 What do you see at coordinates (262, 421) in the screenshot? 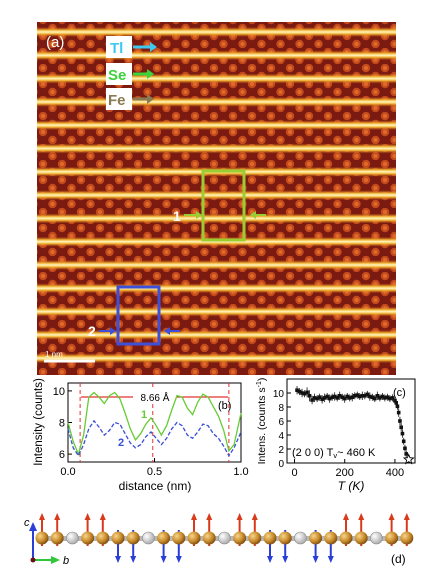
I see `panel-c-ylabel: Intens. (counts s-1)` at bounding box center [262, 421].